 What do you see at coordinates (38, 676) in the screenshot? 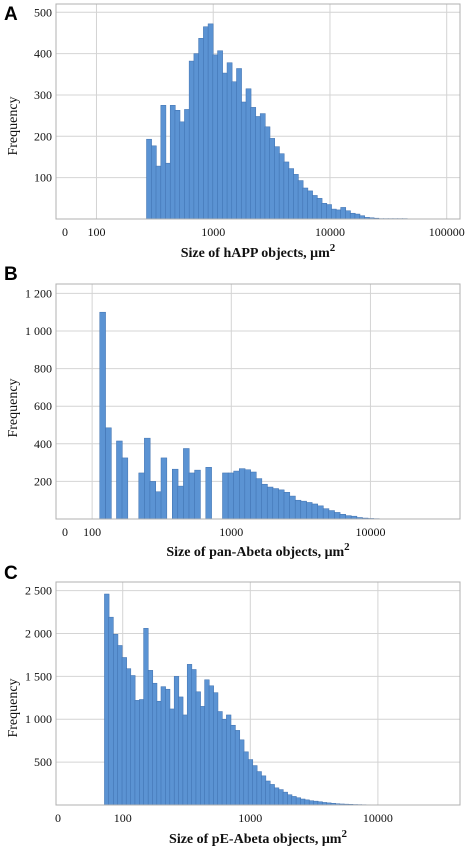
I see `y-tick-label: 1 500` at bounding box center [38, 676].